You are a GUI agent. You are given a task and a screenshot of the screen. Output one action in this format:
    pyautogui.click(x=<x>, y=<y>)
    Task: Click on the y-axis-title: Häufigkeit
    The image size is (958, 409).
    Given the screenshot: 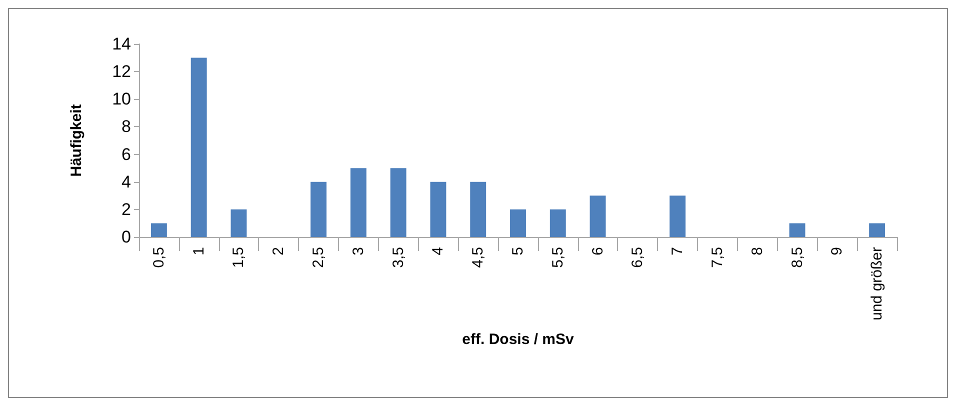 What is the action you would take?
    pyautogui.click(x=76, y=140)
    